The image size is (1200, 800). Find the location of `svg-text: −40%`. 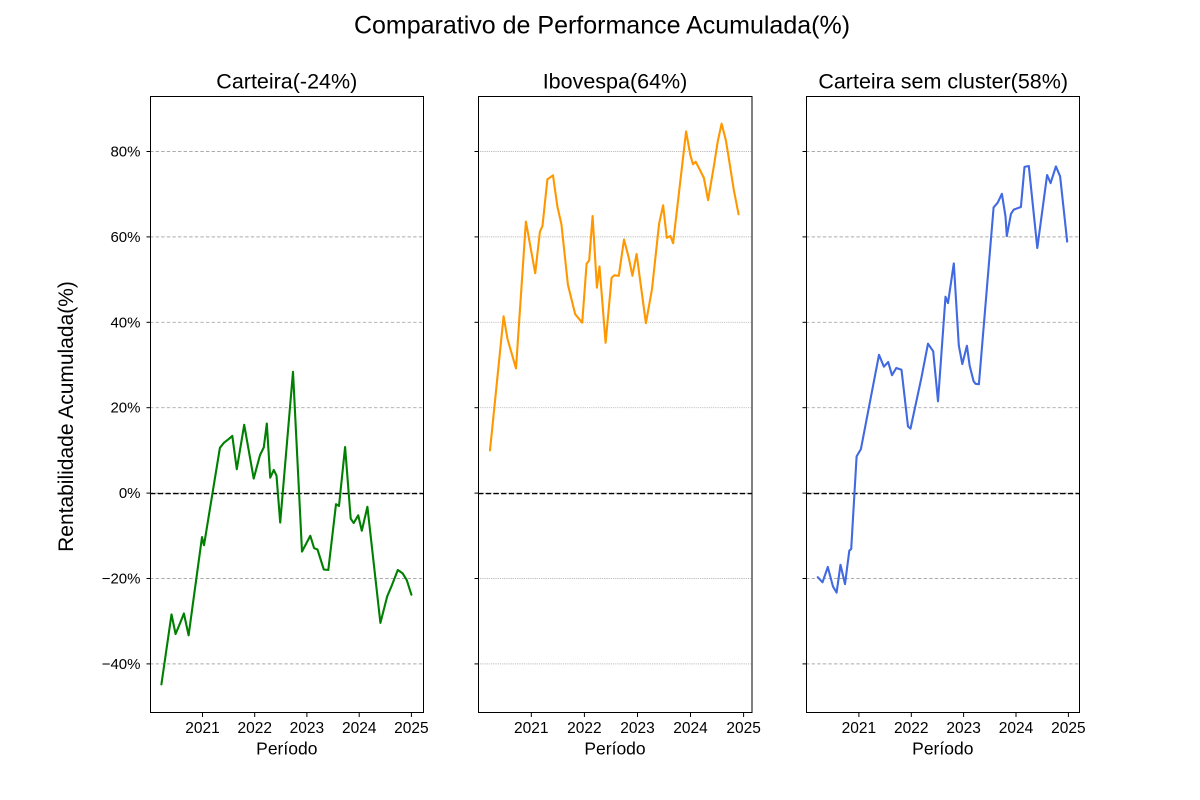

svg-text: −40% is located at coordinates (121, 664).